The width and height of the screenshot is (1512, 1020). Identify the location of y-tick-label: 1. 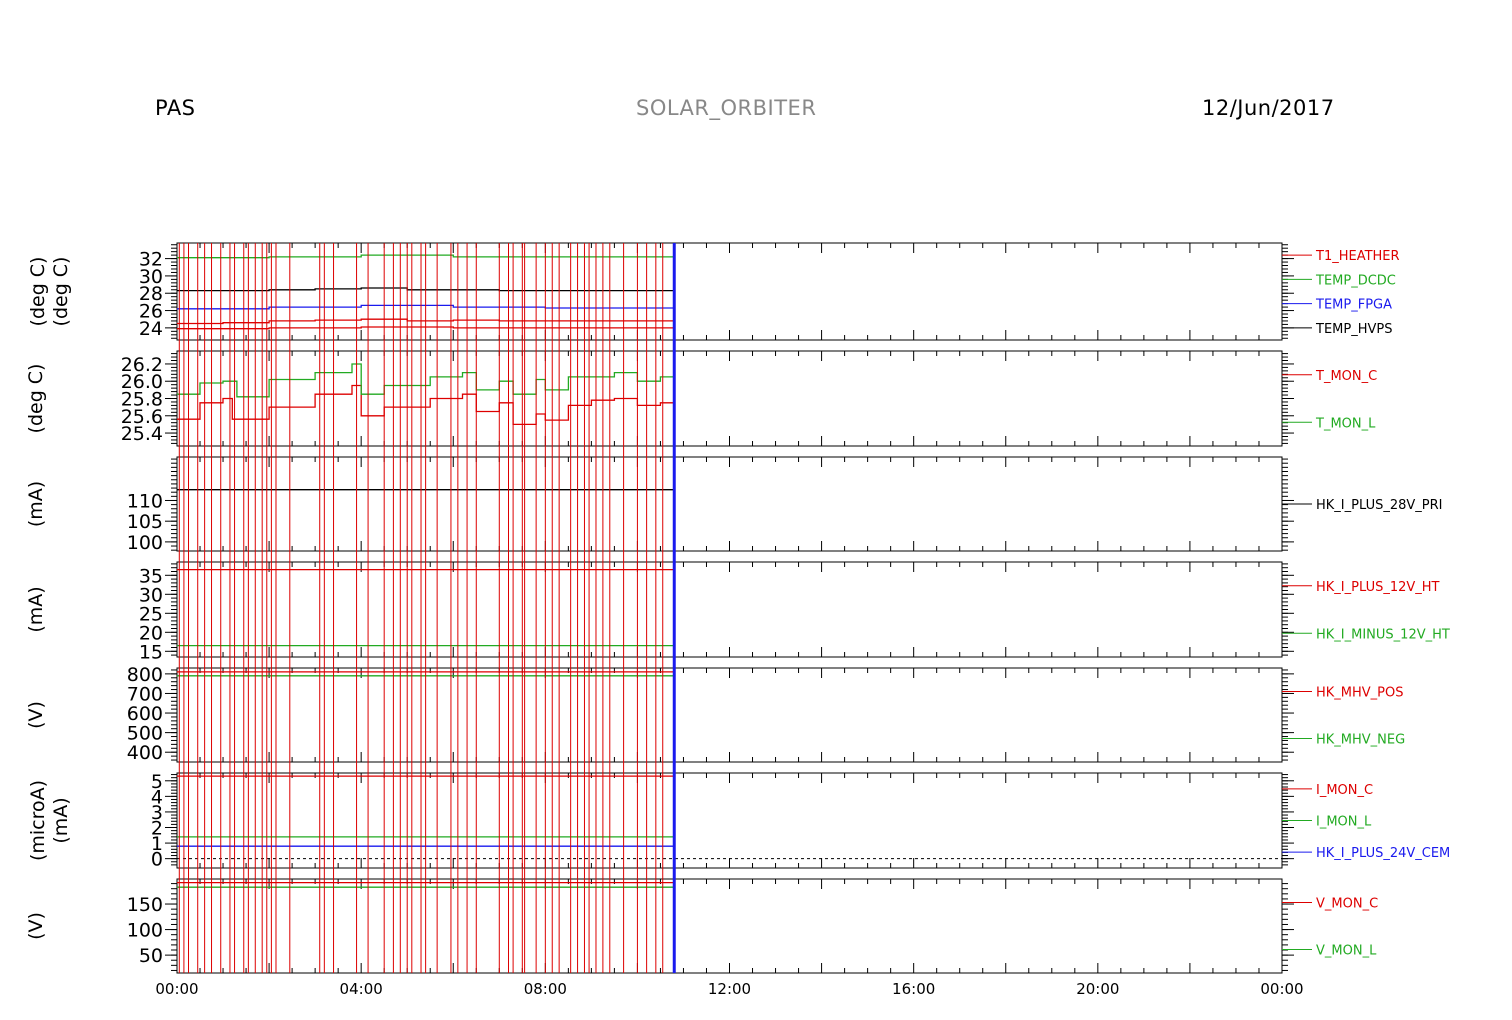
(157, 844).